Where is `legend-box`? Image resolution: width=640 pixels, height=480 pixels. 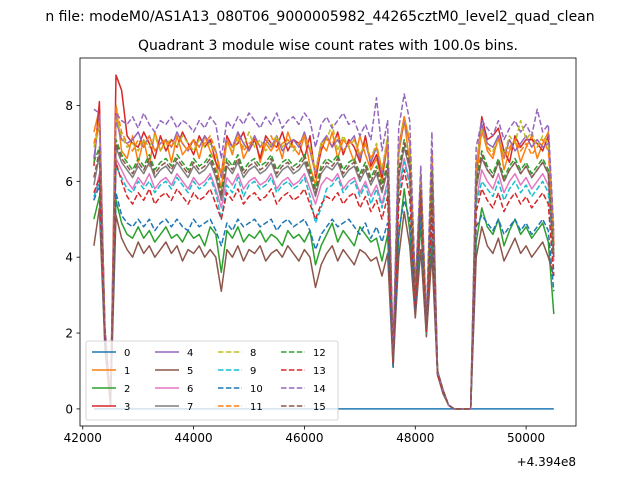 legend-box is located at coordinates (212, 380).